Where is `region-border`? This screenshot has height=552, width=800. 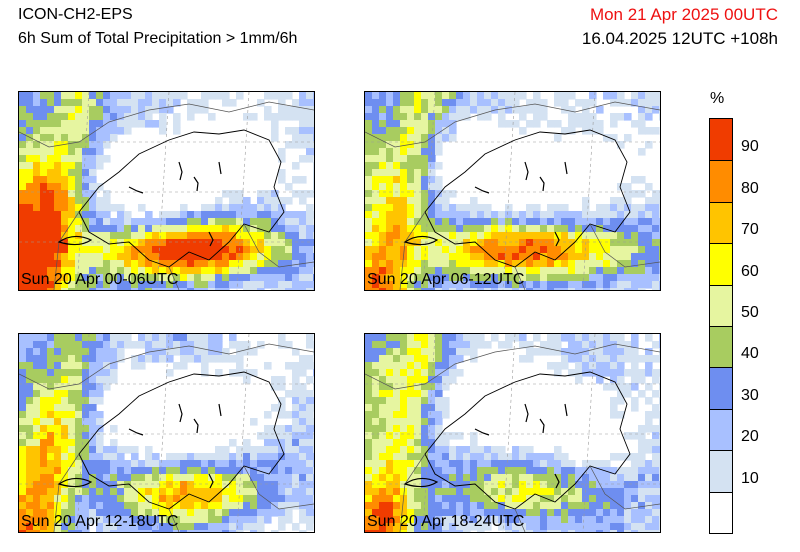
region-border is located at coordinates (278, 245).